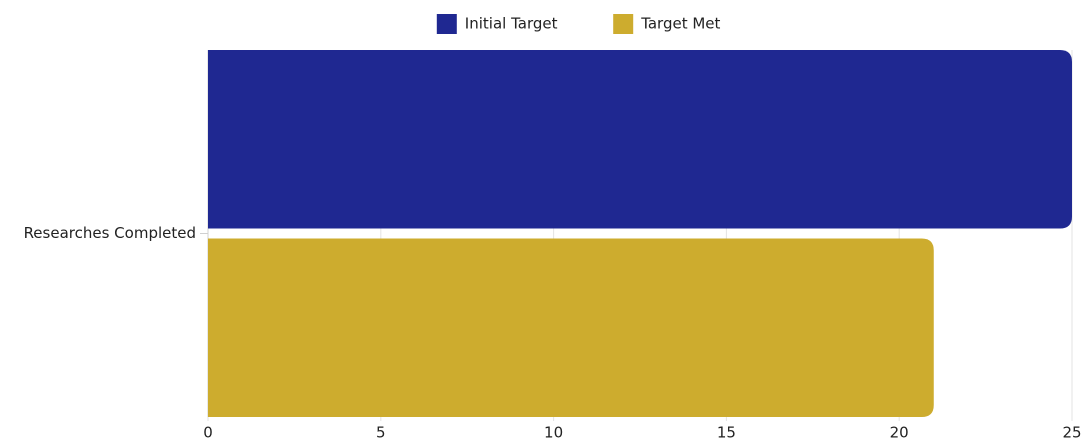 The width and height of the screenshot is (1084, 446). What do you see at coordinates (553, 433) in the screenshot?
I see `x-tick-label: 10` at bounding box center [553, 433].